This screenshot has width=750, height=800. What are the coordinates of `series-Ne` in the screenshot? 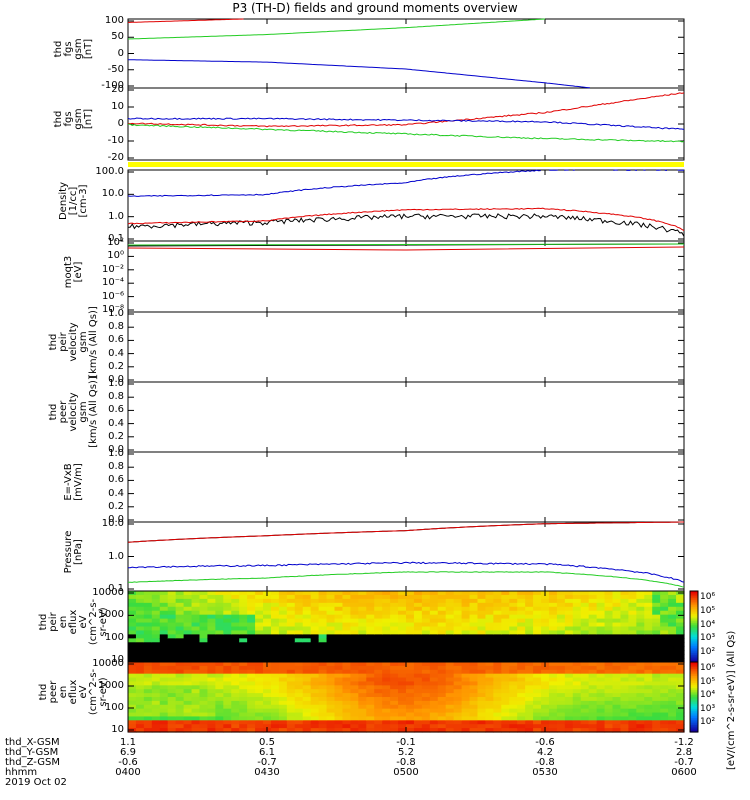 It's located at (406, 219).